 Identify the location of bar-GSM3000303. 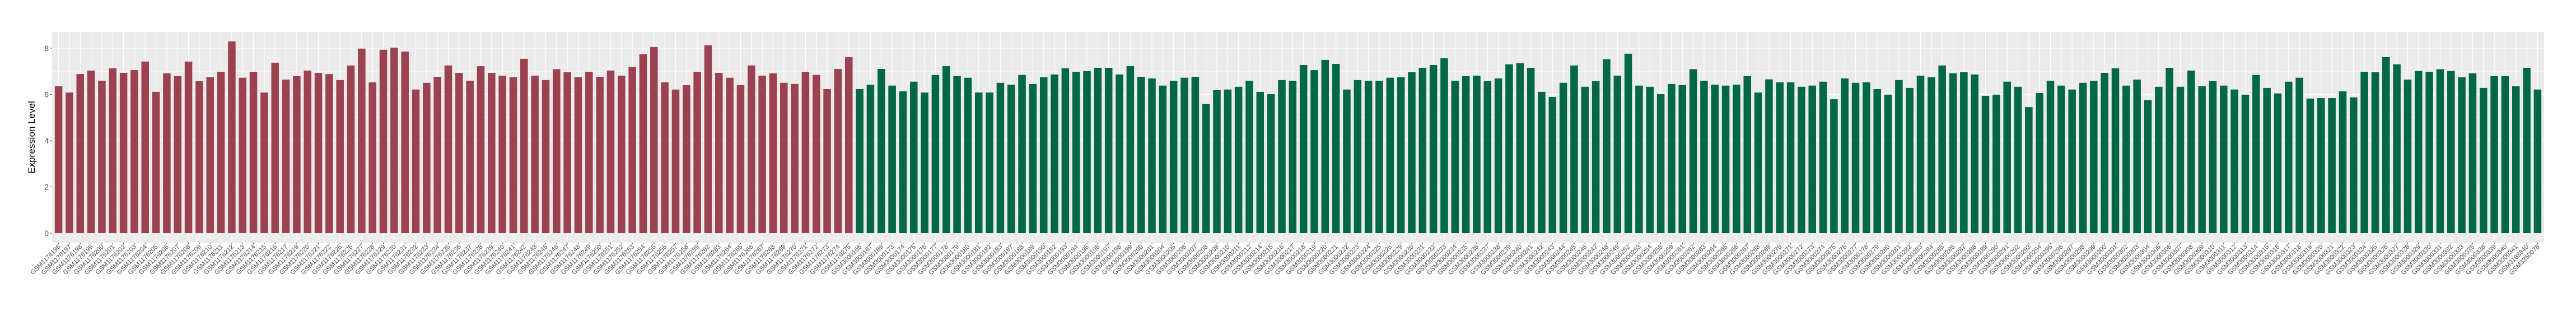
(2137, 157).